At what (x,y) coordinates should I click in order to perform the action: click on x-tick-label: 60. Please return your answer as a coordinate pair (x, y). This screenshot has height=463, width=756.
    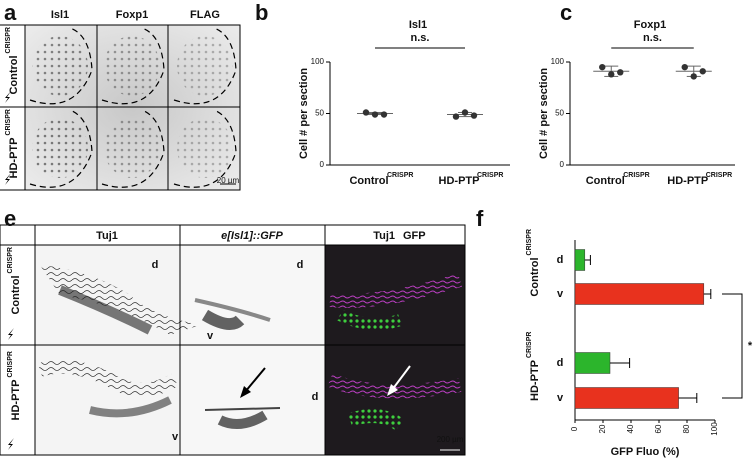
    Looking at the image, I should click on (658, 428).